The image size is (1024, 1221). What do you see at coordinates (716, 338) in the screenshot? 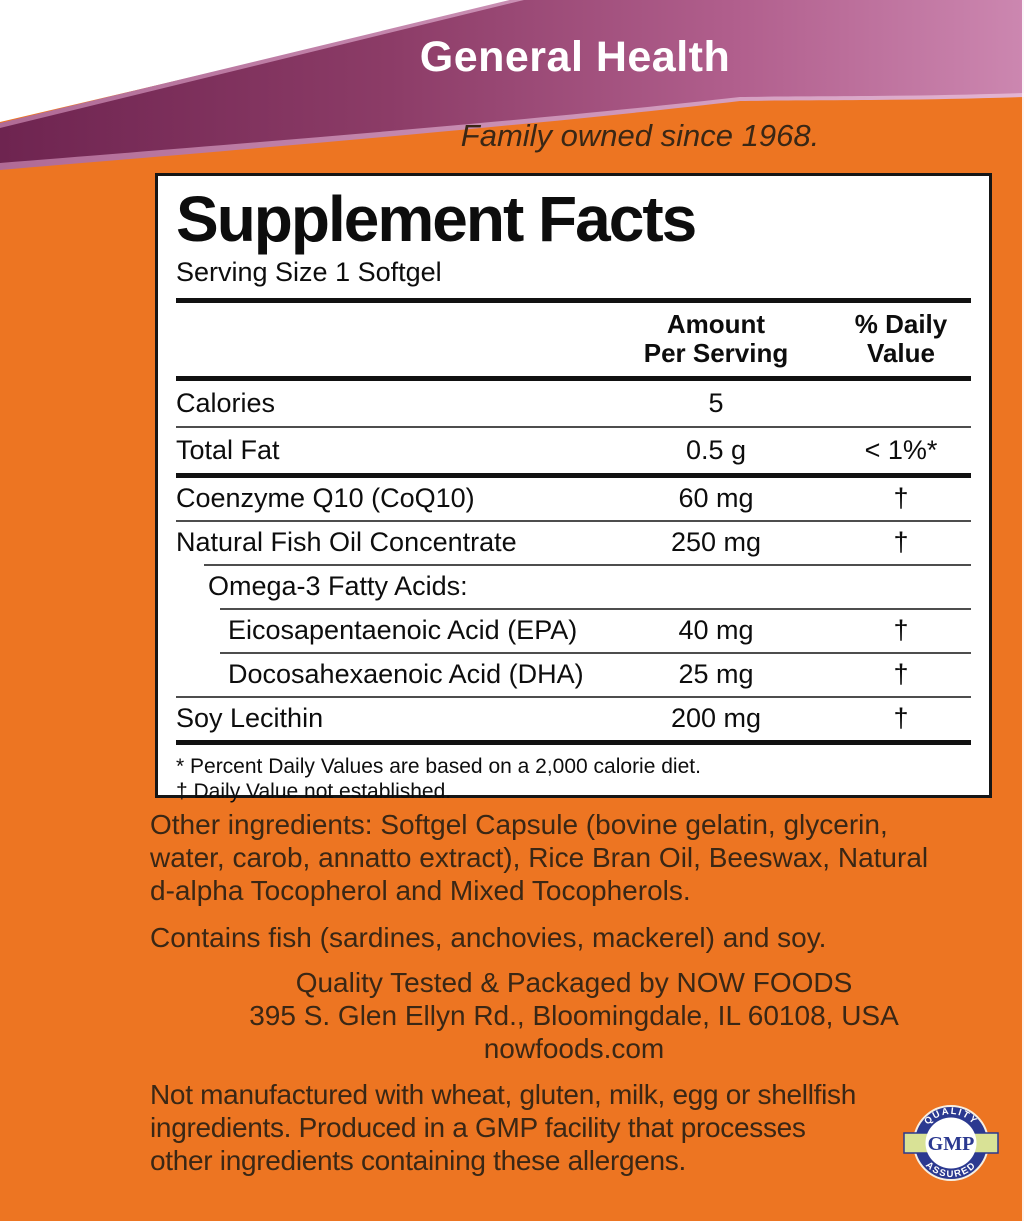
I see `header-amount-per-serving: Amount Per Serving` at bounding box center [716, 338].